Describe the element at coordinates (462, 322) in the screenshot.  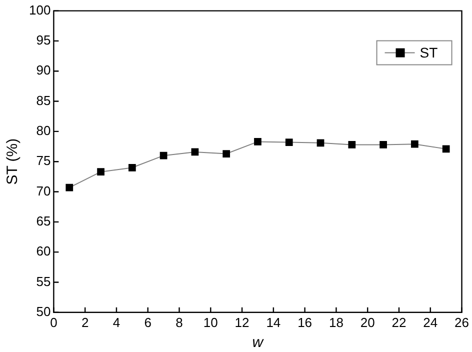
I see `x-tick-label: 26` at that location.